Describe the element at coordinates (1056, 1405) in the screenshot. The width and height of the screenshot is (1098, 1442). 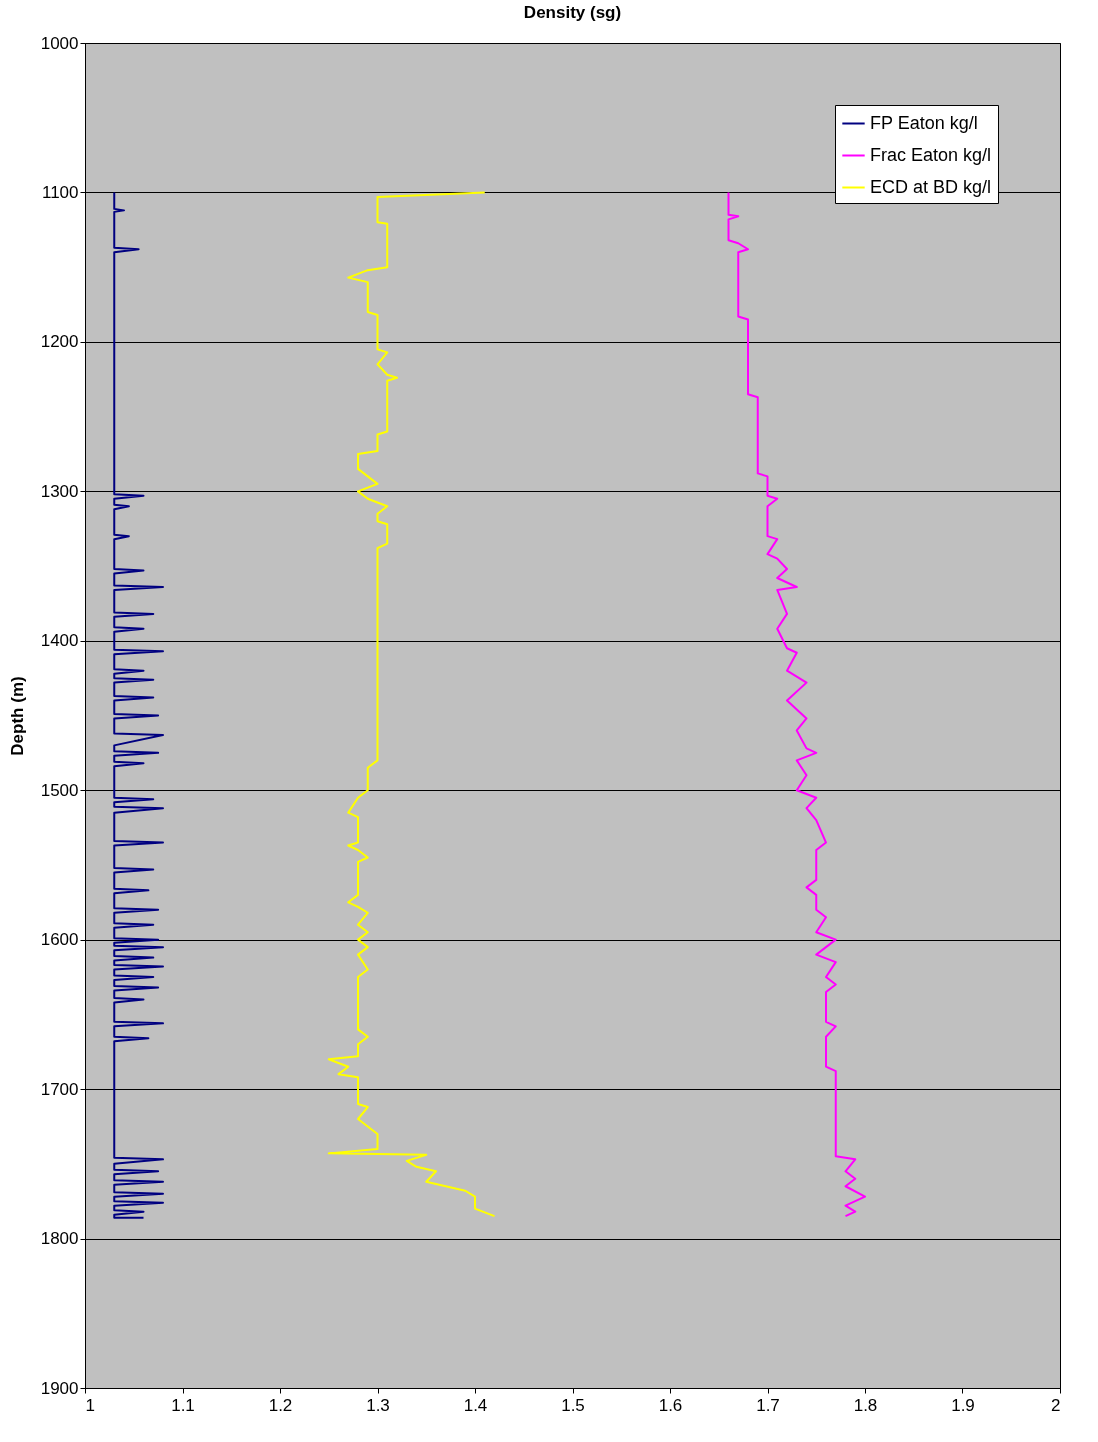
I see `x-tick-label: 2` at that location.